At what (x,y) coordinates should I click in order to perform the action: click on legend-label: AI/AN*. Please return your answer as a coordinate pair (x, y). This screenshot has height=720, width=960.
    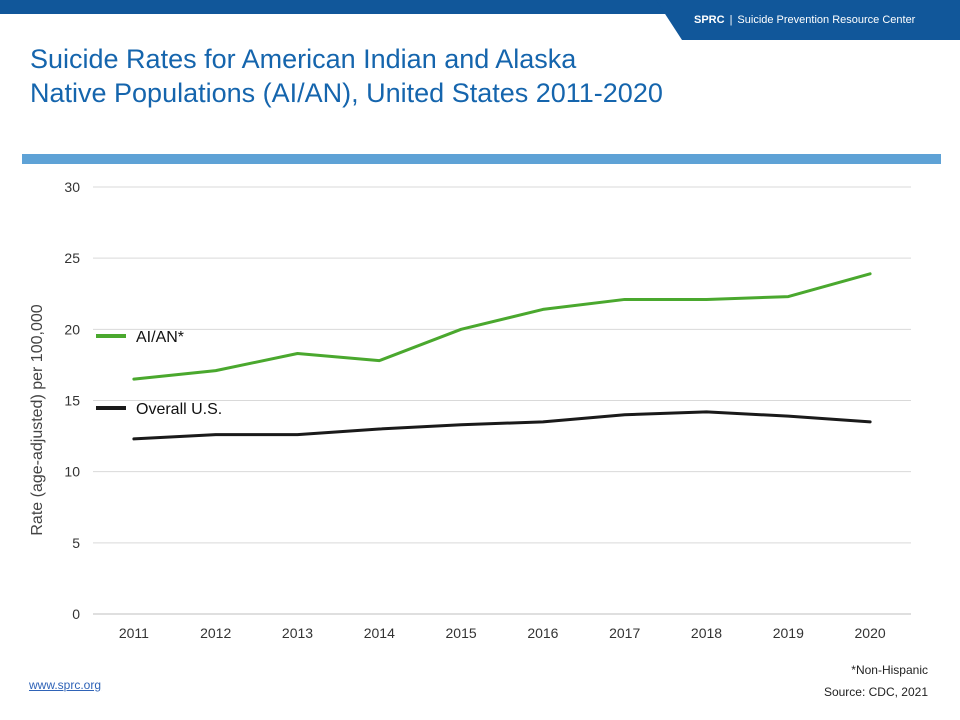
    Looking at the image, I should click on (160, 337).